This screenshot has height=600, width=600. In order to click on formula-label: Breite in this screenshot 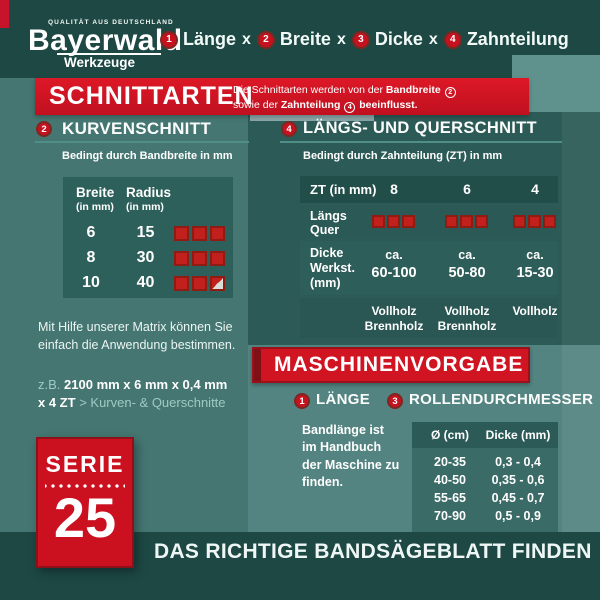, I will do `click(305, 39)`.